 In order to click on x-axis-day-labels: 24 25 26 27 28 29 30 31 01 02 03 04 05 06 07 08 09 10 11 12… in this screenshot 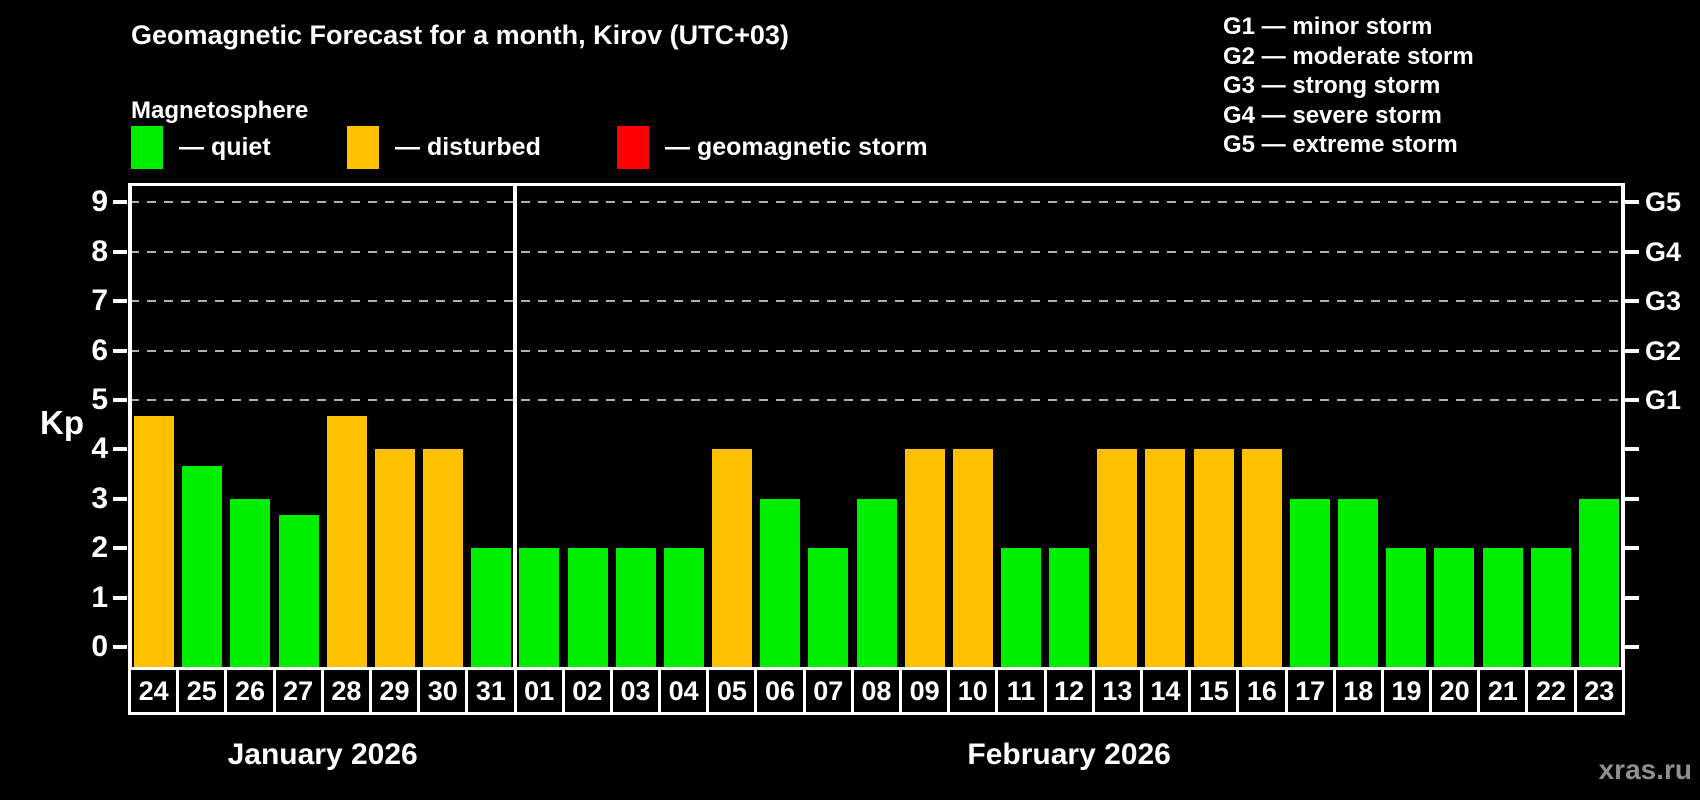, I will do `click(876, 691)`.